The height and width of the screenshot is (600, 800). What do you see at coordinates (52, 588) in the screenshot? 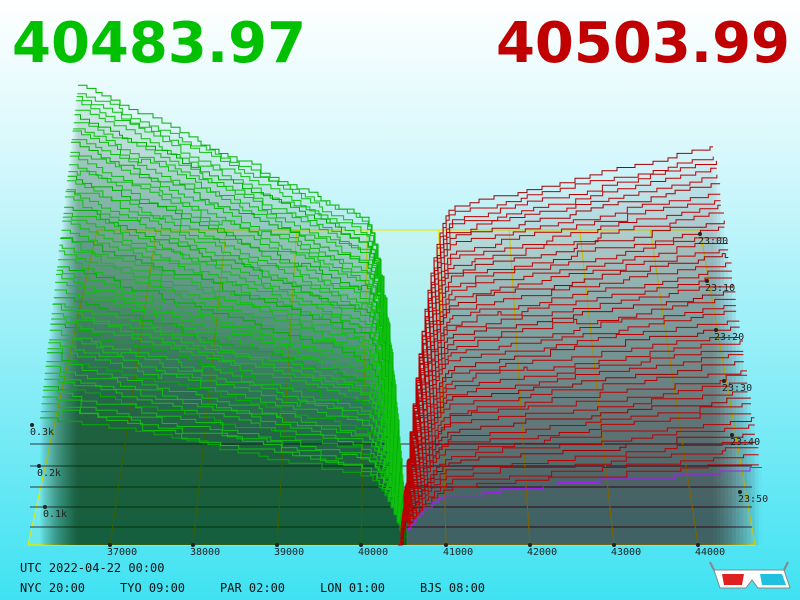
I see `zone-time: NYC 20:00` at bounding box center [52, 588].